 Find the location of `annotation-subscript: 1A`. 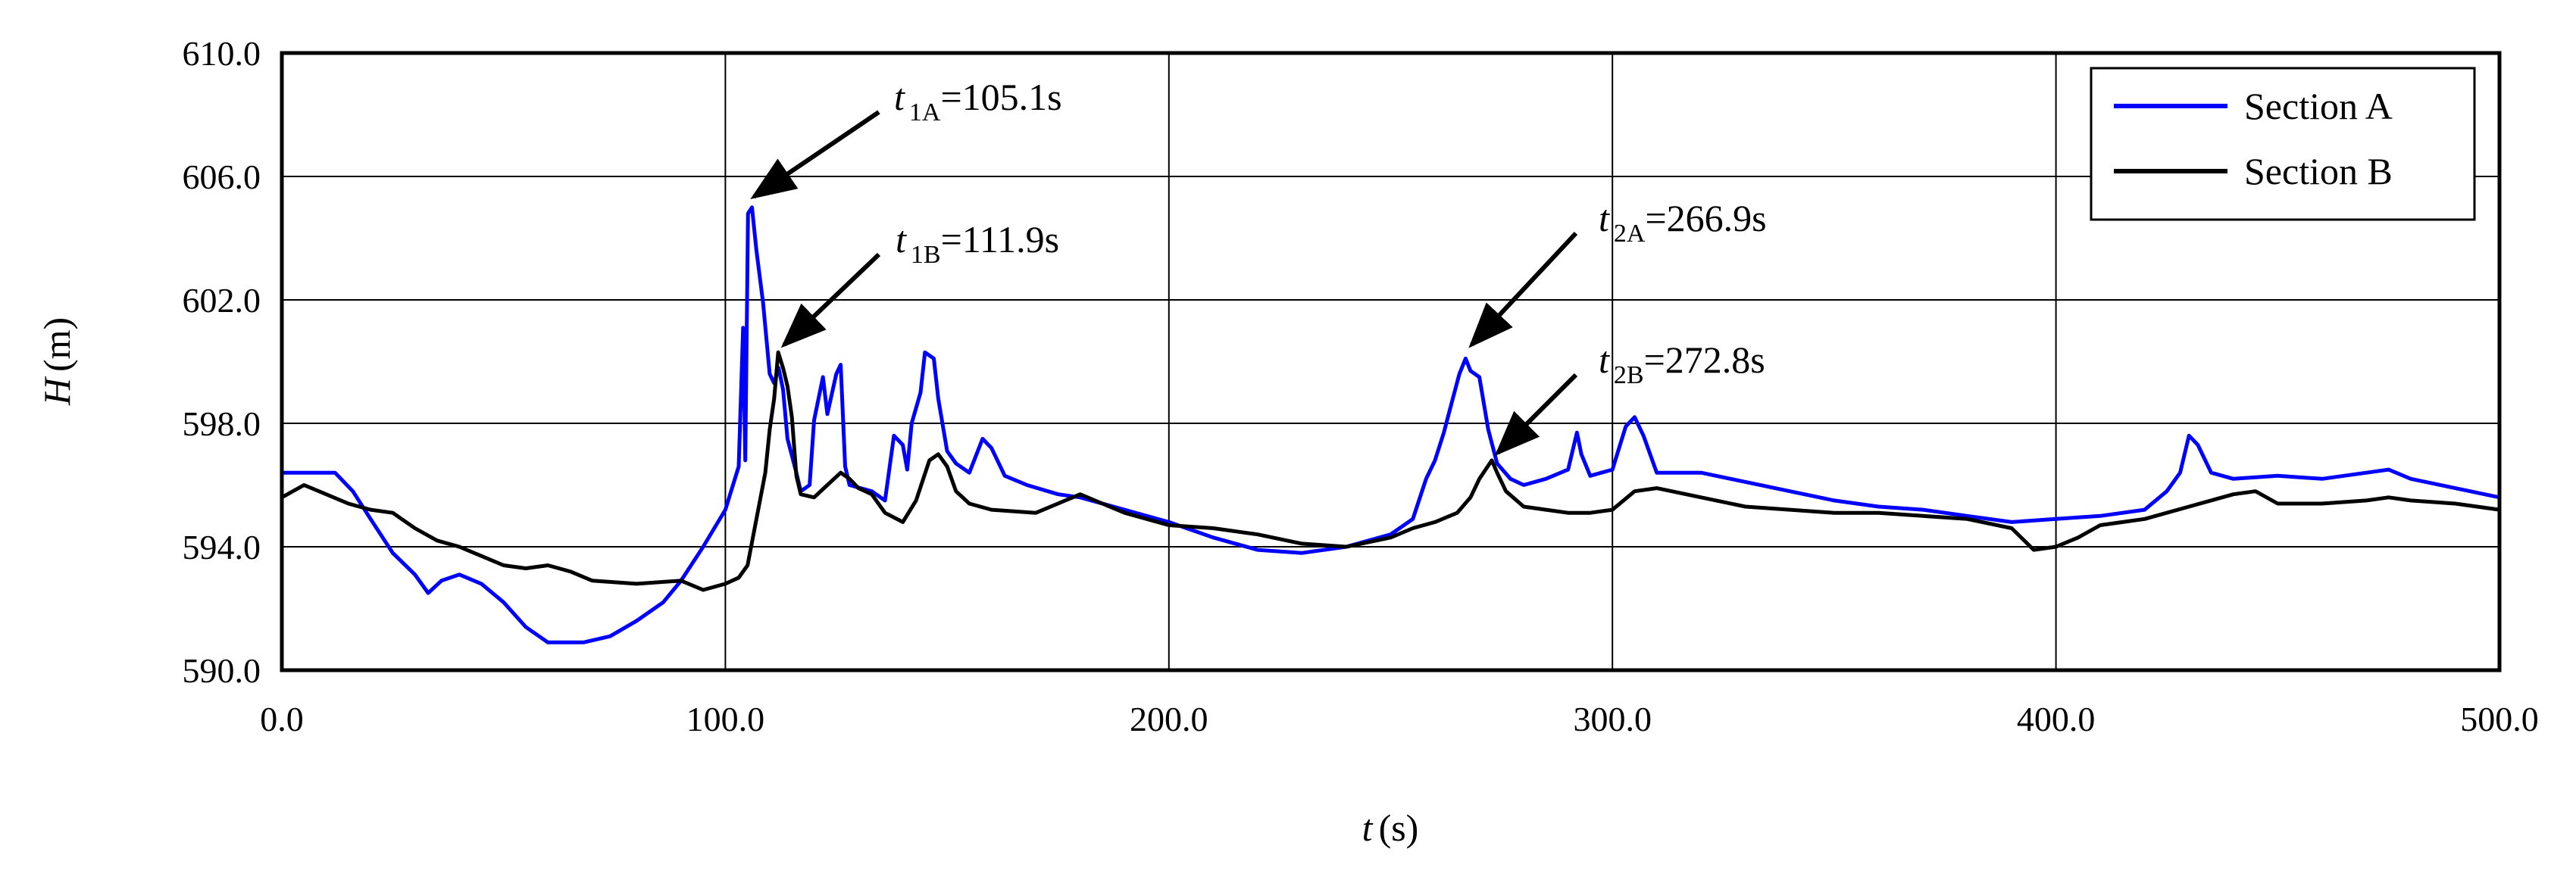

annotation-subscript: 1A is located at coordinates (925, 112).